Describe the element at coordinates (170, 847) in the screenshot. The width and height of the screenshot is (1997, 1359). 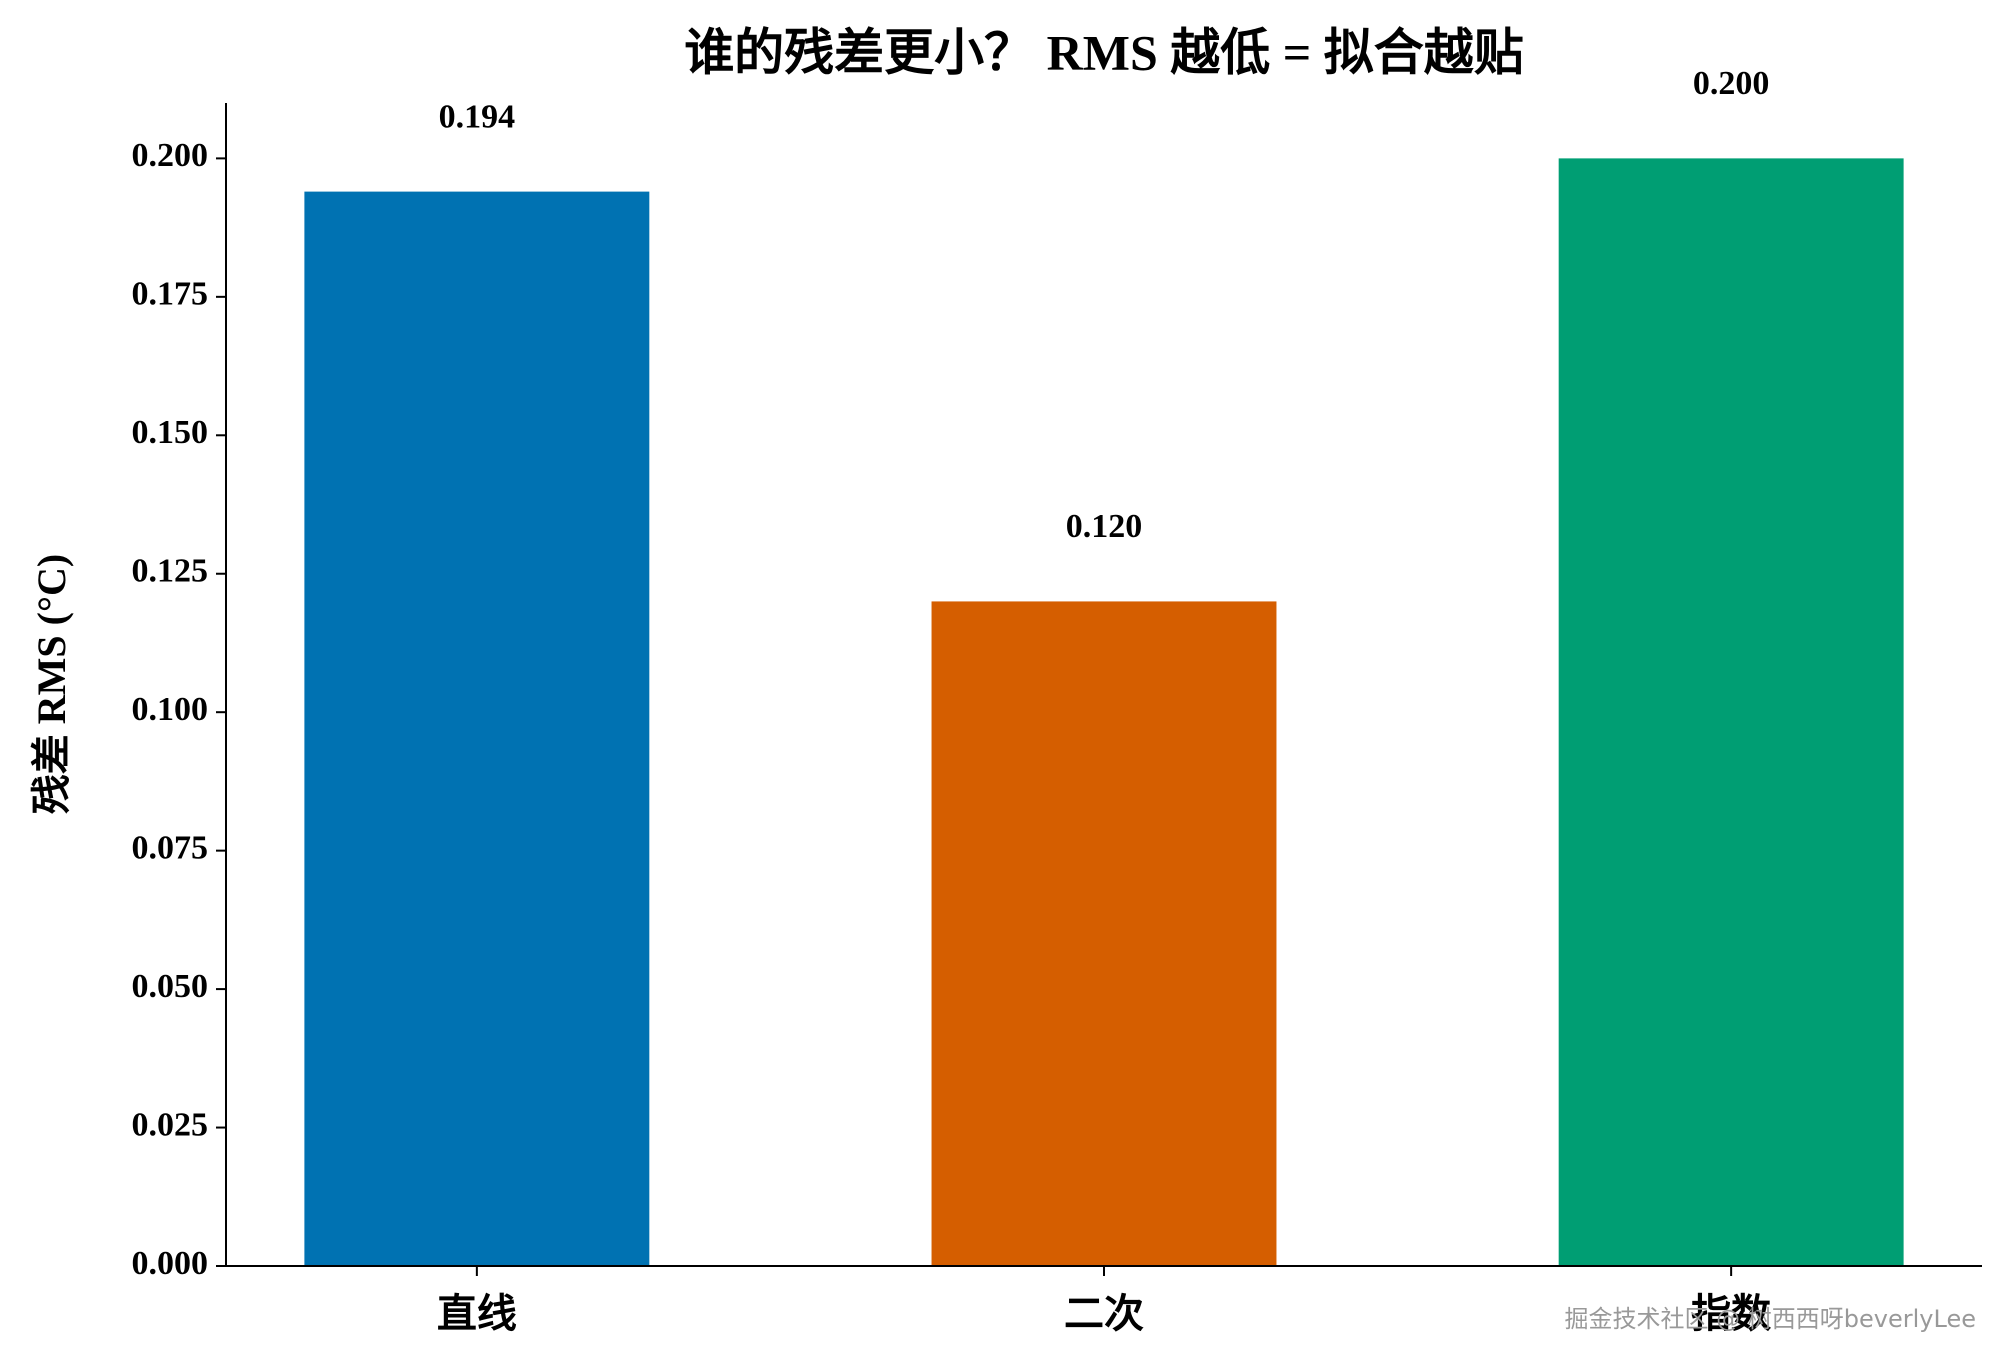
I see `y-tick-label: 0.075` at that location.